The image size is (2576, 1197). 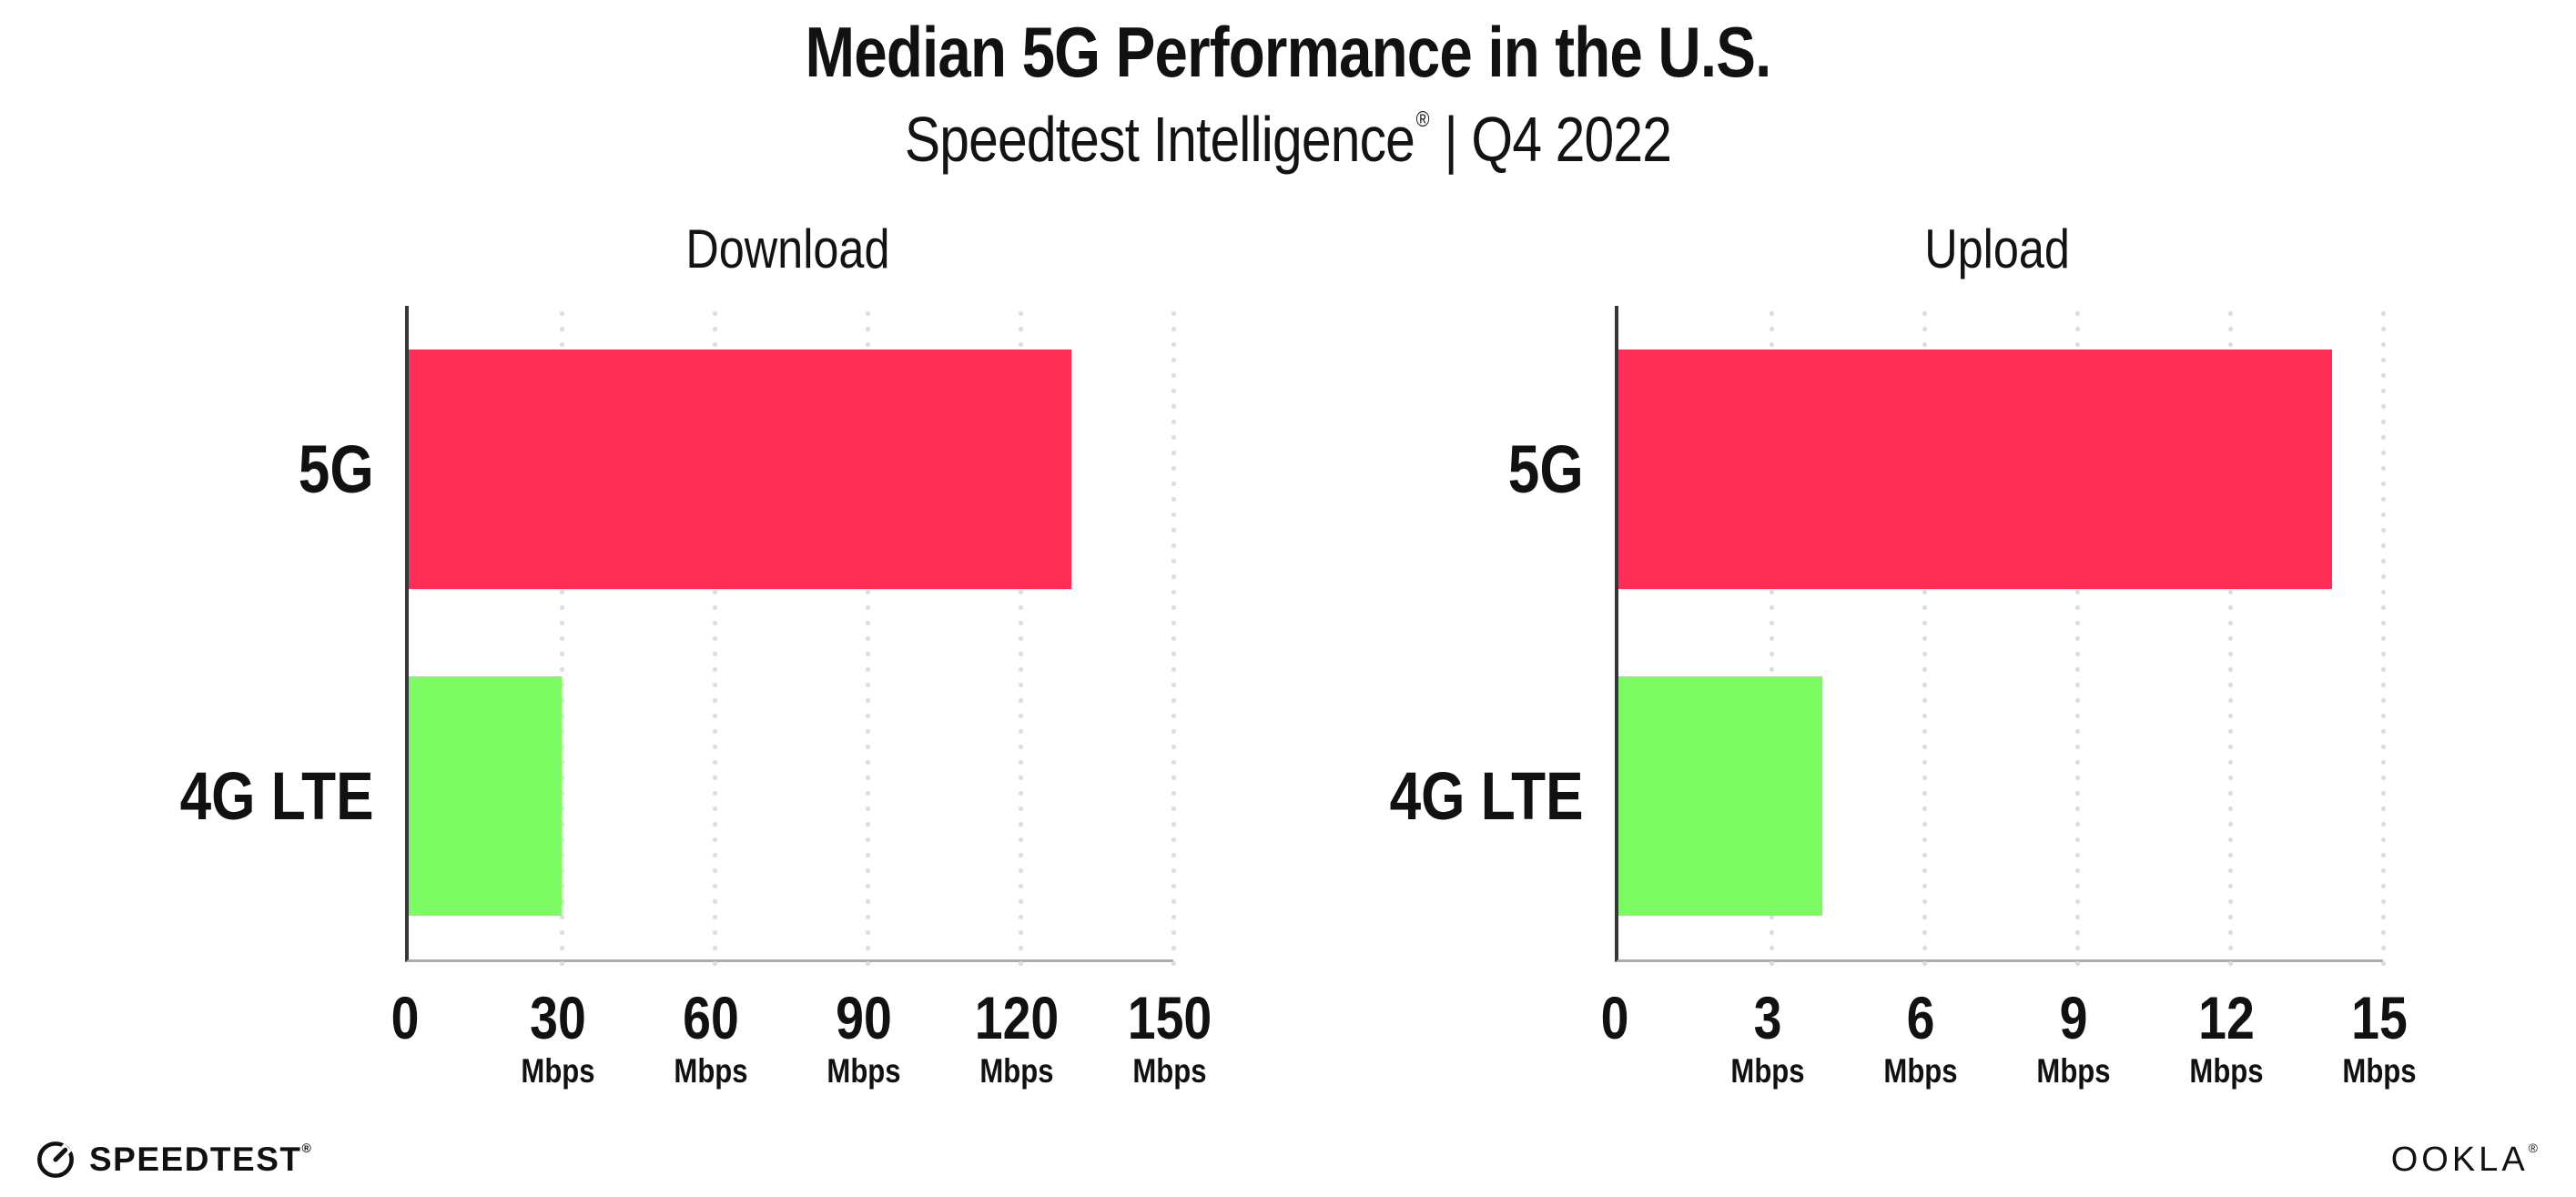 I want to click on x-tick-label: 12 Mbps, so click(x=2227, y=1037).